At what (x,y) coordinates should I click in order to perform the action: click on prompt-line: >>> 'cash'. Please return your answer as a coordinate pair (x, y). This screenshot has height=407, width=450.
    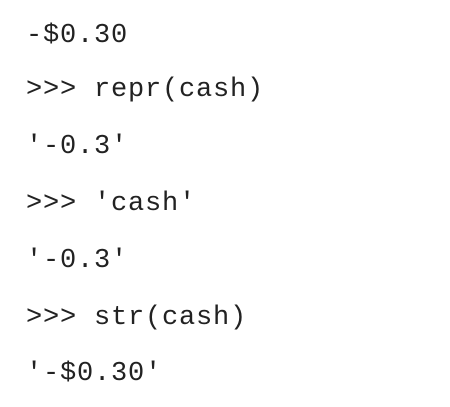
    Looking at the image, I should click on (111, 204).